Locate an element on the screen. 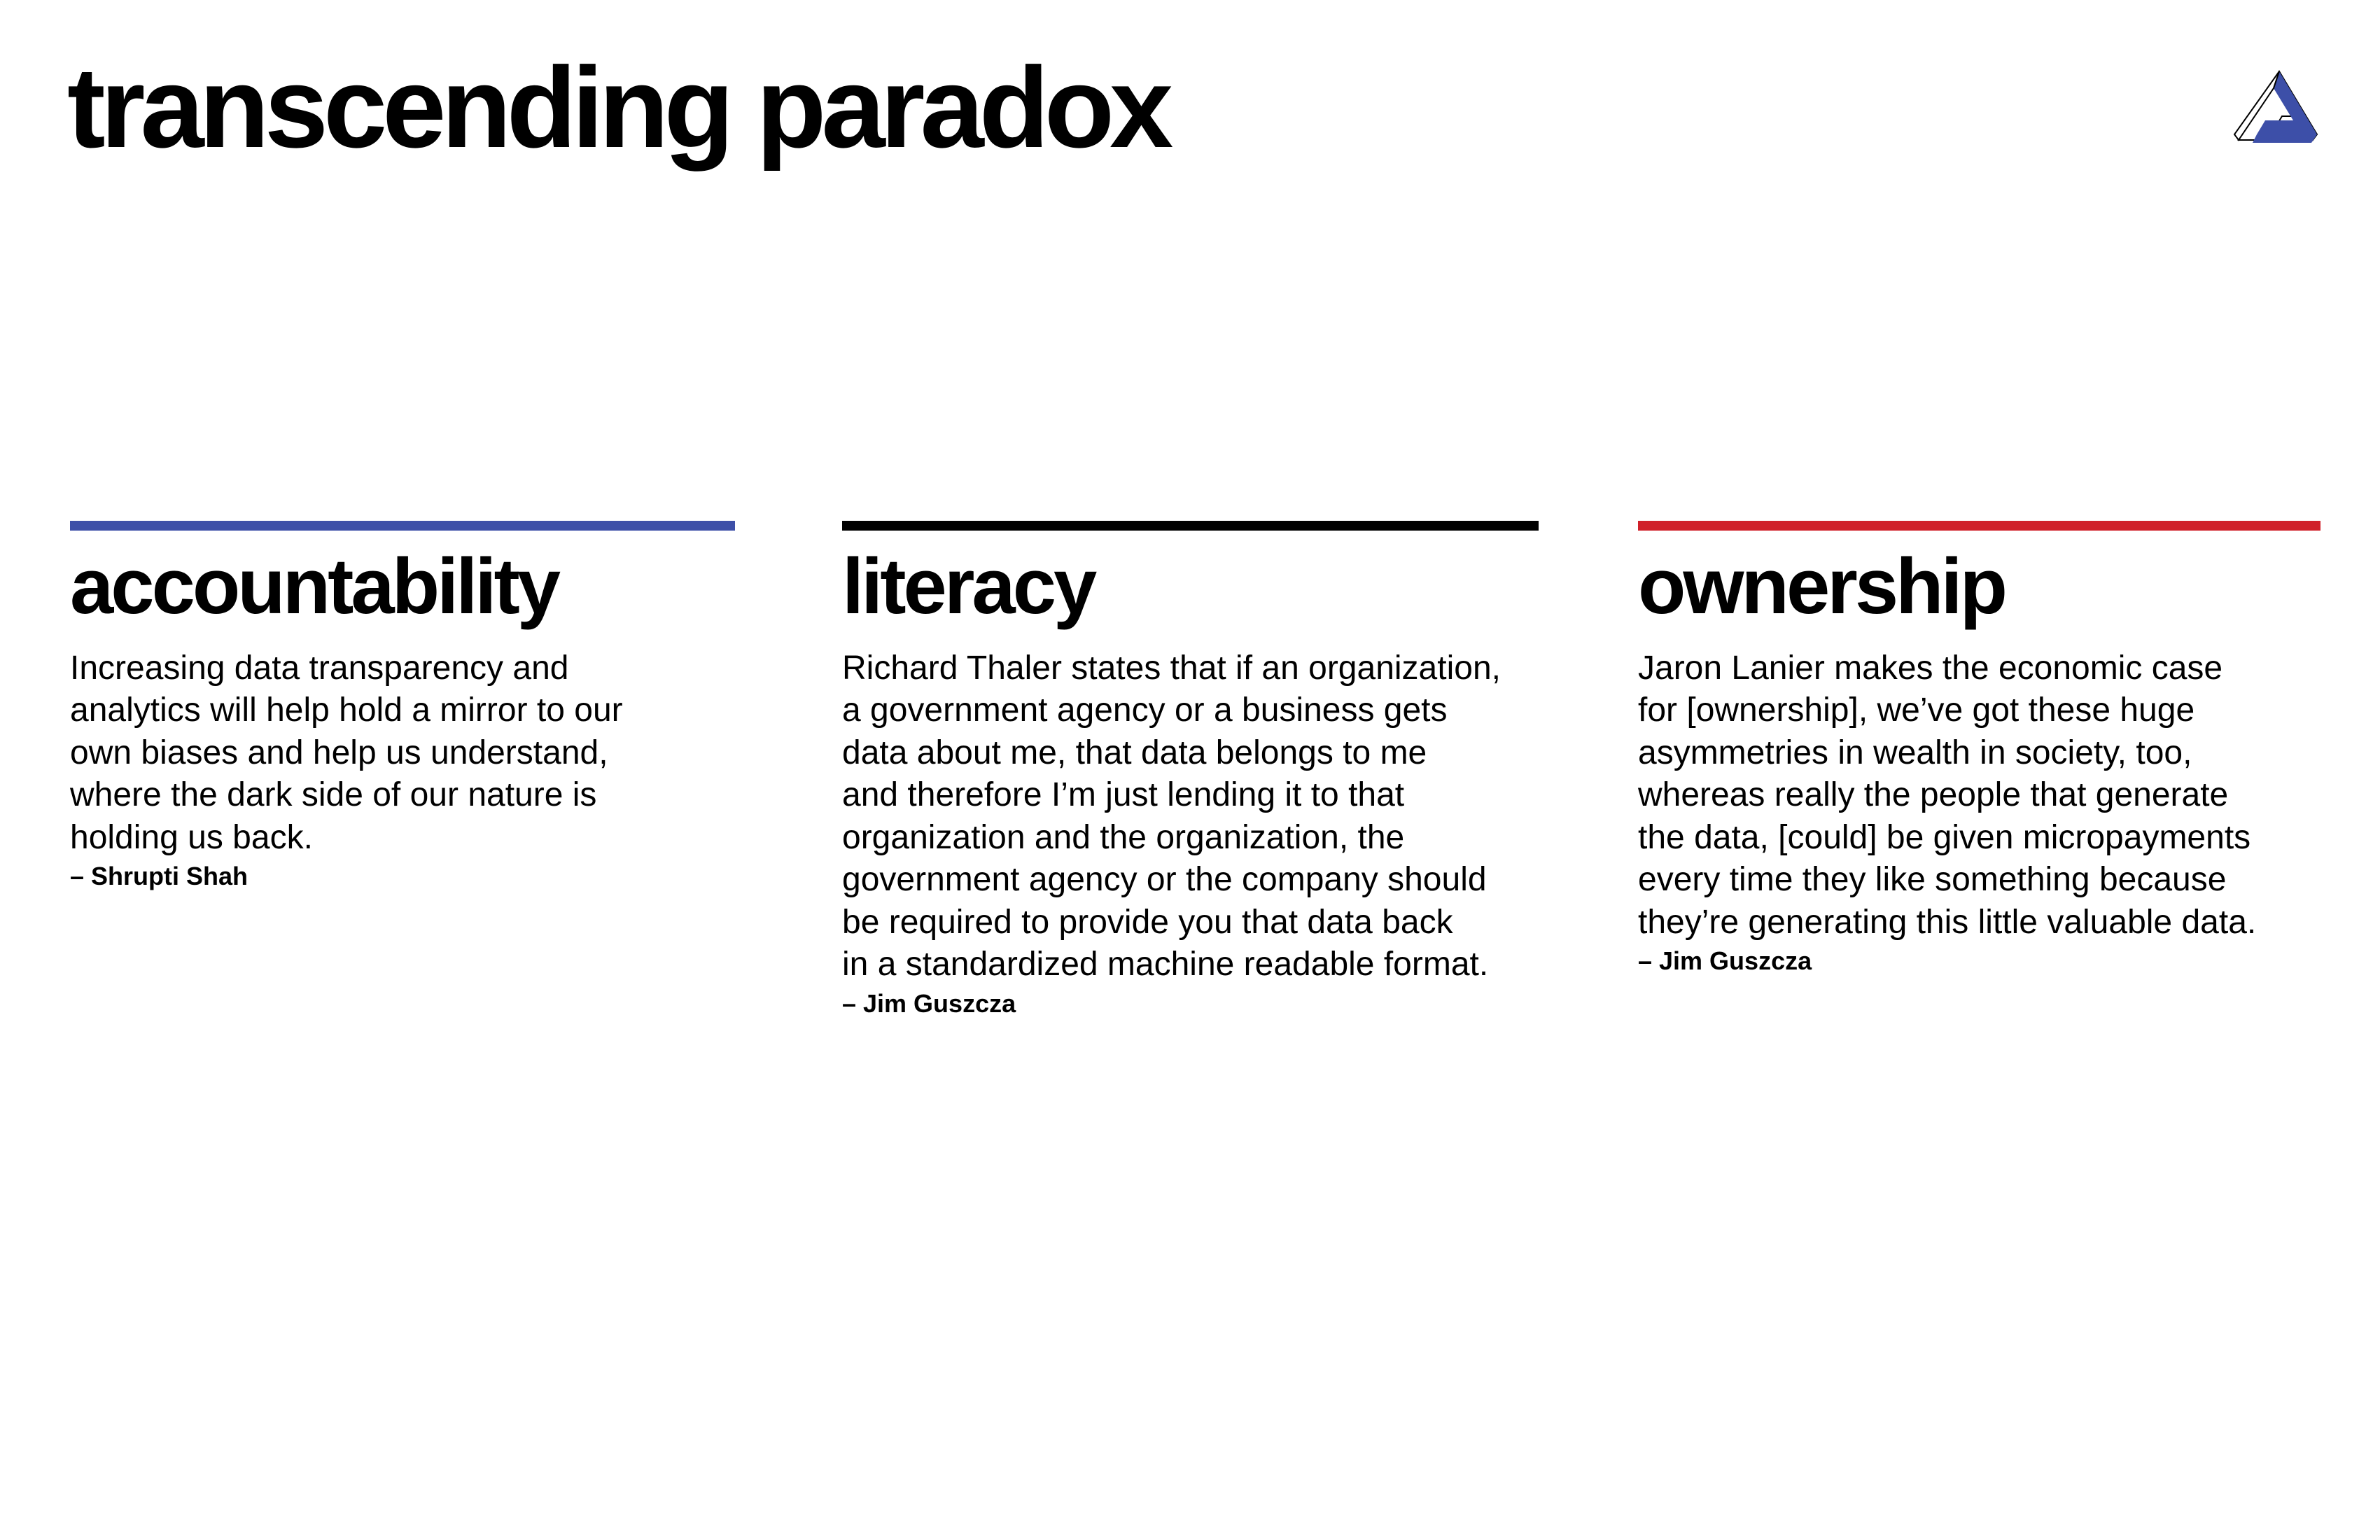 This screenshot has width=2380, height=1540. quote-line: asymmetries in wealth in society, too, is located at coordinates (1915, 752).